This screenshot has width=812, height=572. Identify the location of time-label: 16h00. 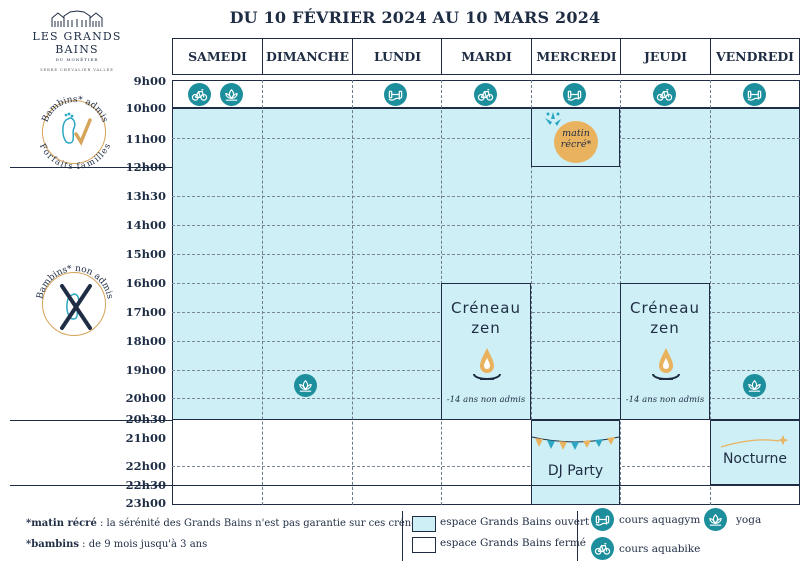
(145, 283).